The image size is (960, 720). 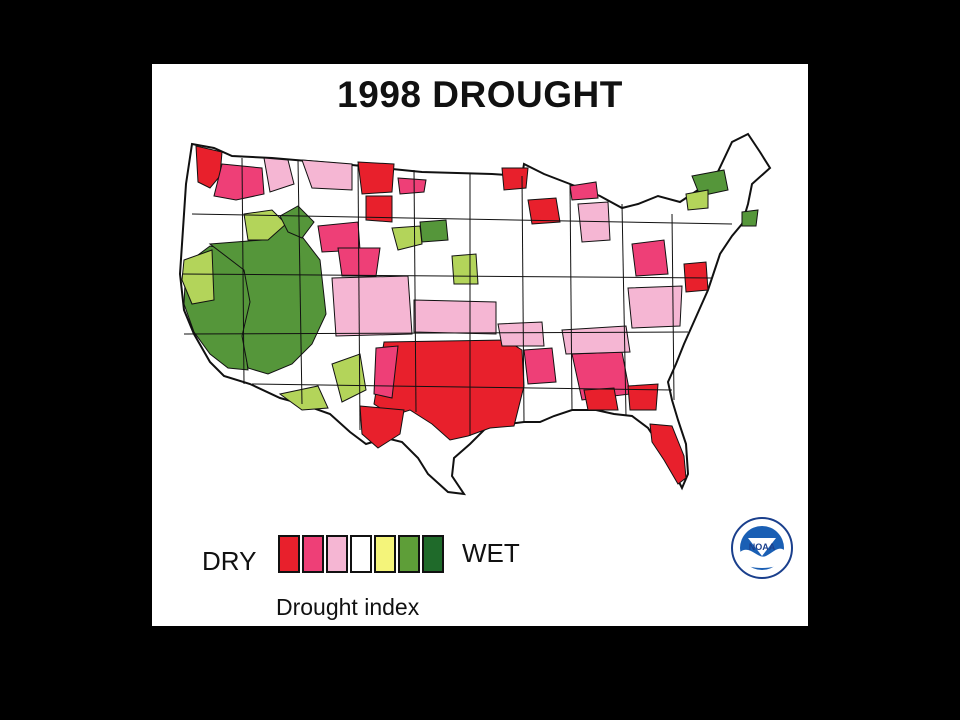 What do you see at coordinates (209, 167) in the screenshot?
I see `region-wa-extreme-dry` at bounding box center [209, 167].